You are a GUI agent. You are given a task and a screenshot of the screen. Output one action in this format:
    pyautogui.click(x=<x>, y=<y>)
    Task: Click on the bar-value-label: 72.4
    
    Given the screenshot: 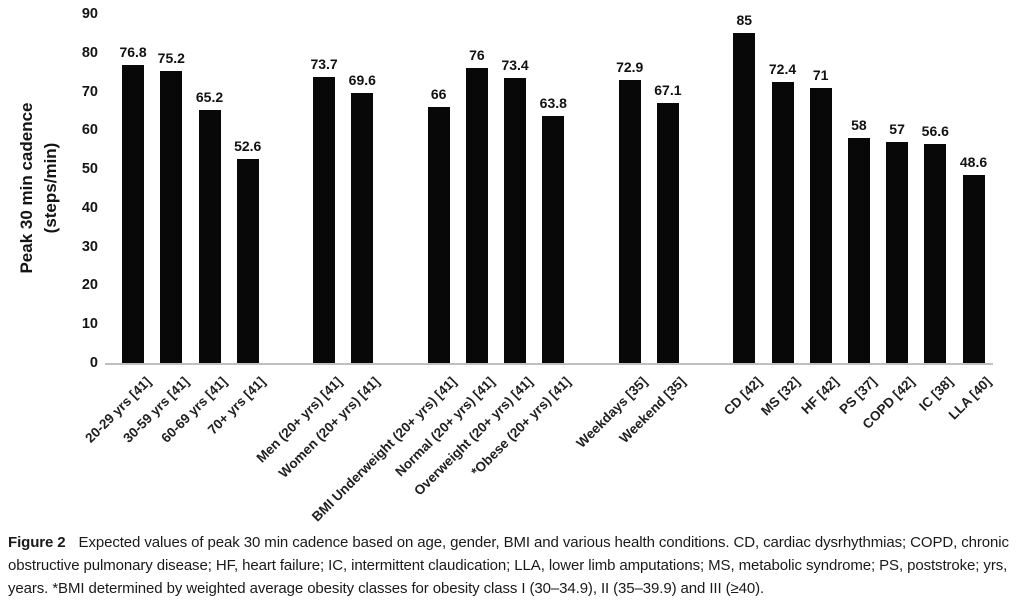 What is the action you would take?
    pyautogui.click(x=782, y=69)
    